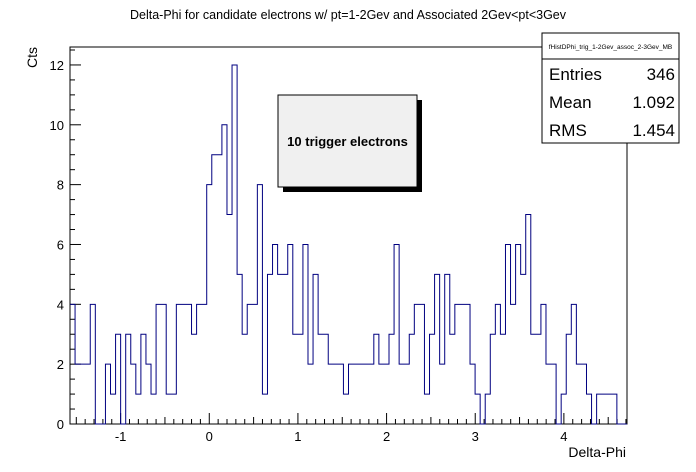 This screenshot has height=472, width=696. I want to click on stats-rms-label: RMS, so click(568, 130).